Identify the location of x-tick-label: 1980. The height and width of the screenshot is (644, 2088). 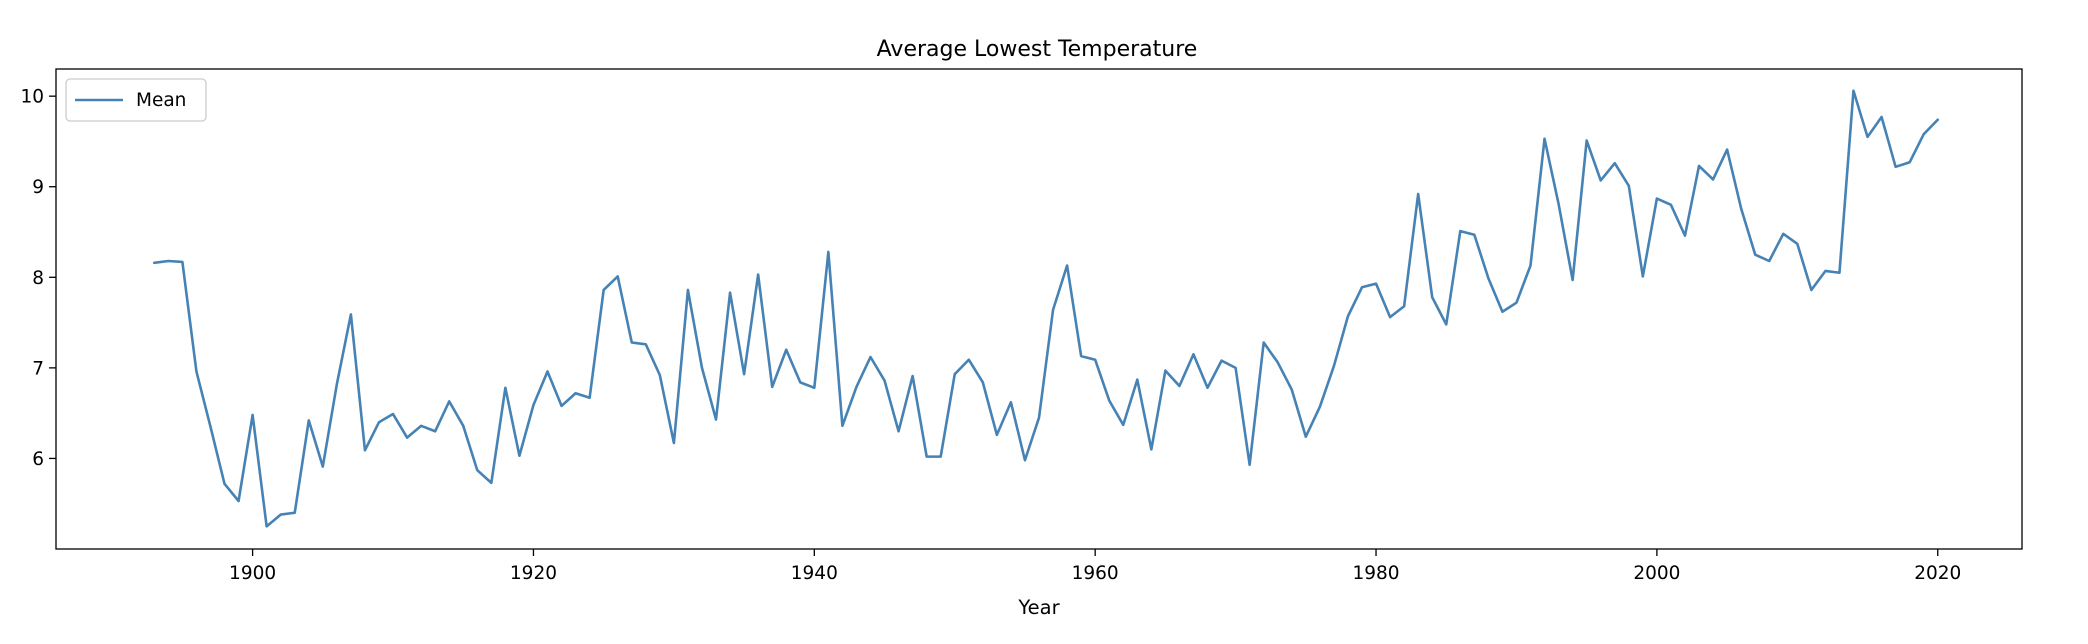
(1375, 573).